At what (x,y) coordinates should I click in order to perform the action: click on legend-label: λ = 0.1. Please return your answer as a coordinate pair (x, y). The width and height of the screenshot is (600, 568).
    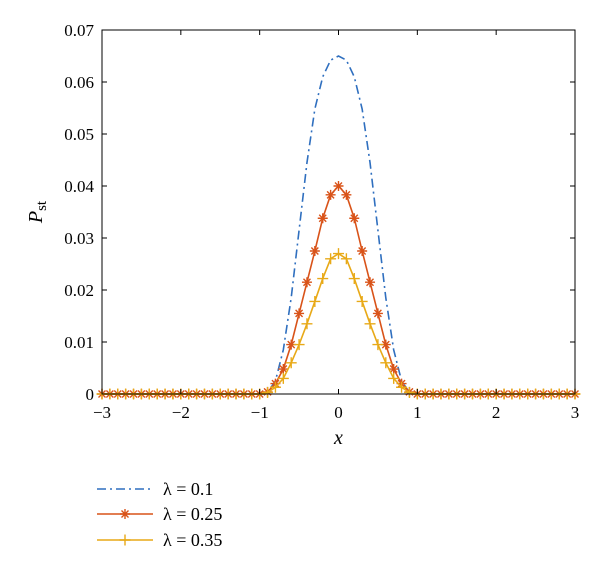
    Looking at the image, I should click on (188, 489).